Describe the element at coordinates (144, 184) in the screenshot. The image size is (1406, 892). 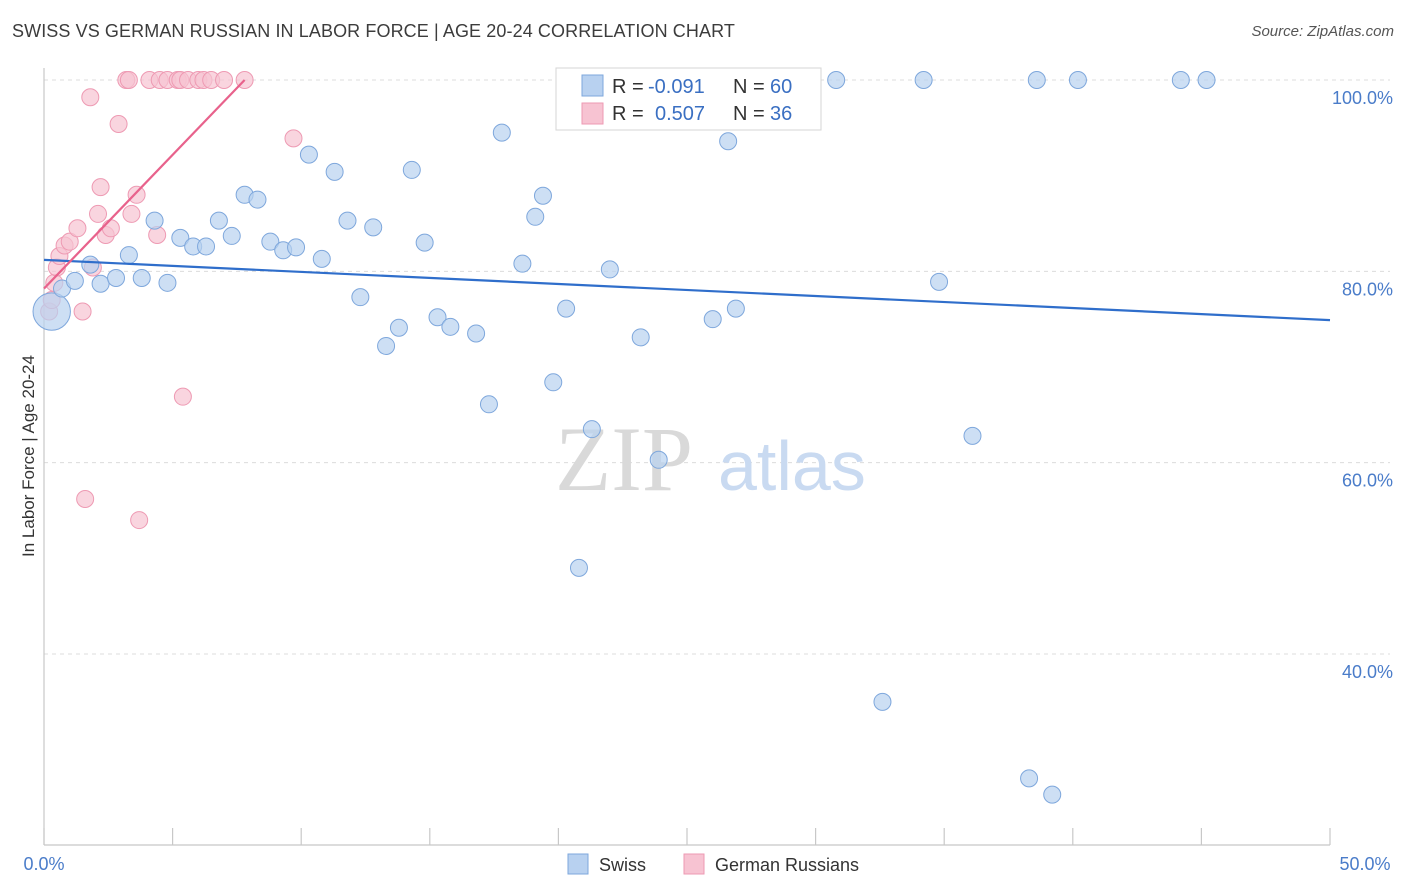
I see `german-russians-trend-line` at that location.